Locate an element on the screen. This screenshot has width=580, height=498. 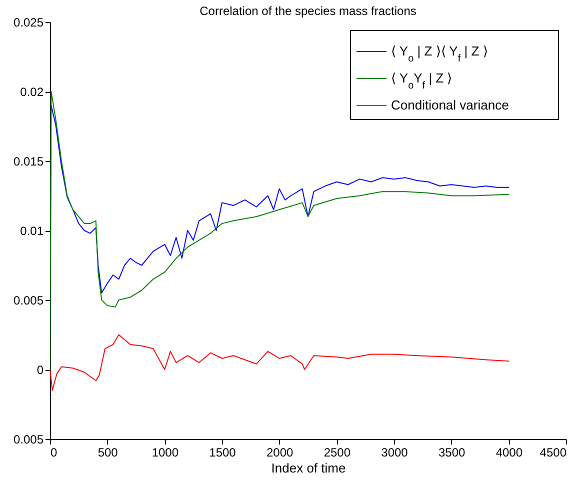
legend-label: ⟨ Y$_{o}$ | Z ⟩⟨ Y$_{f}$ | Z ⟩ is located at coordinates (439, 54).